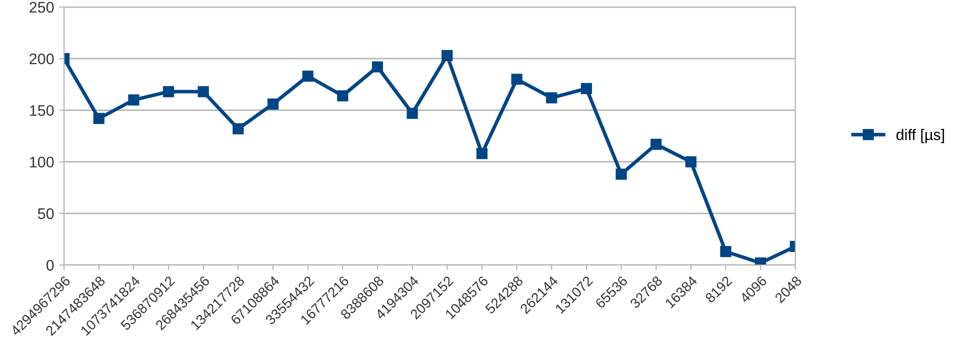  Describe the element at coordinates (42, 7) in the screenshot. I see `y-tick-label: 250` at that location.